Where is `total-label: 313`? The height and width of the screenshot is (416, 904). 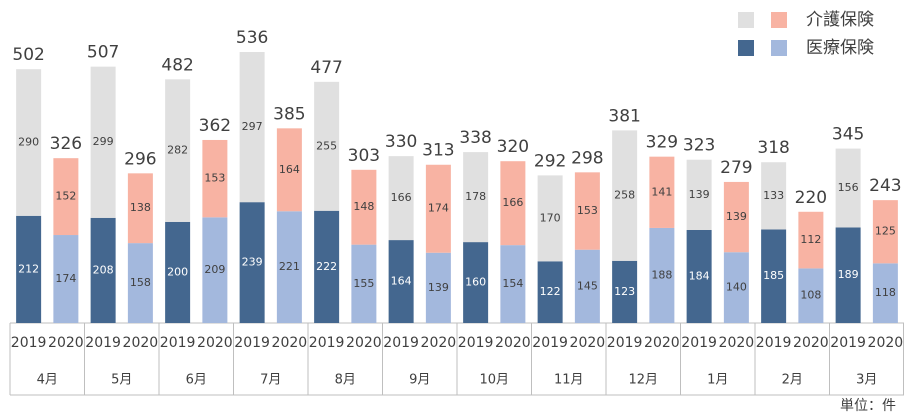
total-label: 313 is located at coordinates (438, 151).